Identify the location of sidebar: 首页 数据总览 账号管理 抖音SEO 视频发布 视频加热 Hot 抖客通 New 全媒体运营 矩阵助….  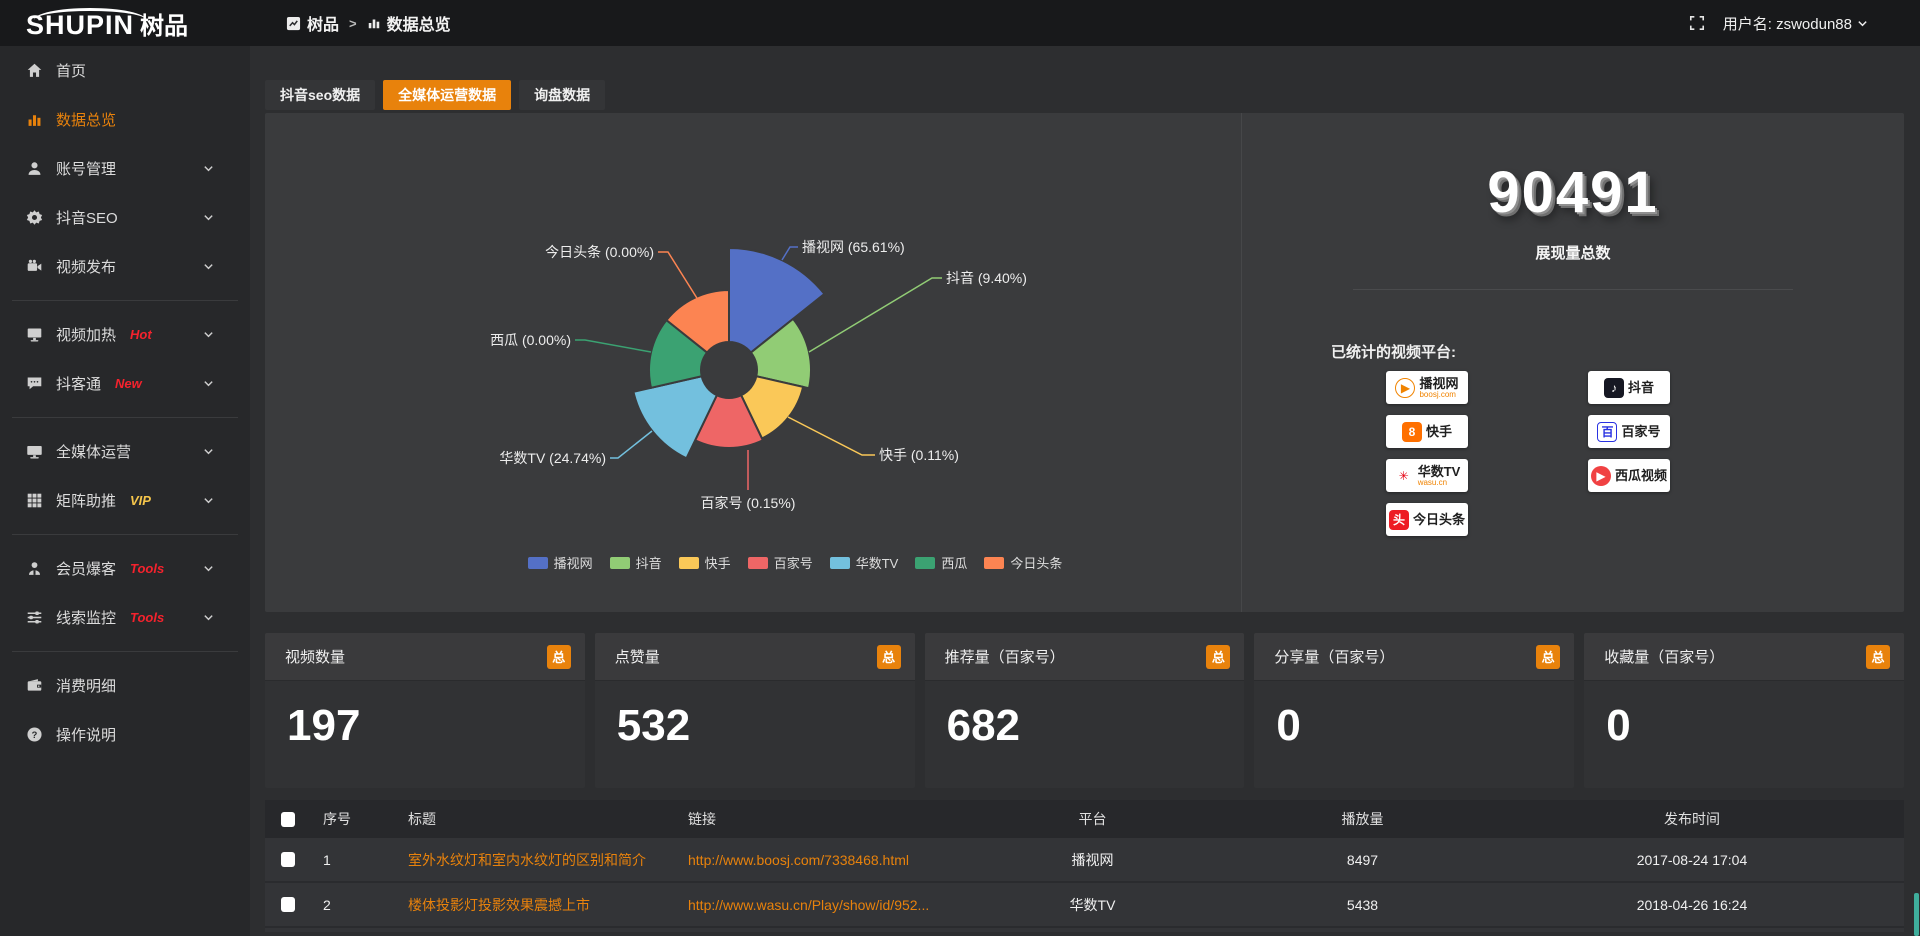
(125, 491).